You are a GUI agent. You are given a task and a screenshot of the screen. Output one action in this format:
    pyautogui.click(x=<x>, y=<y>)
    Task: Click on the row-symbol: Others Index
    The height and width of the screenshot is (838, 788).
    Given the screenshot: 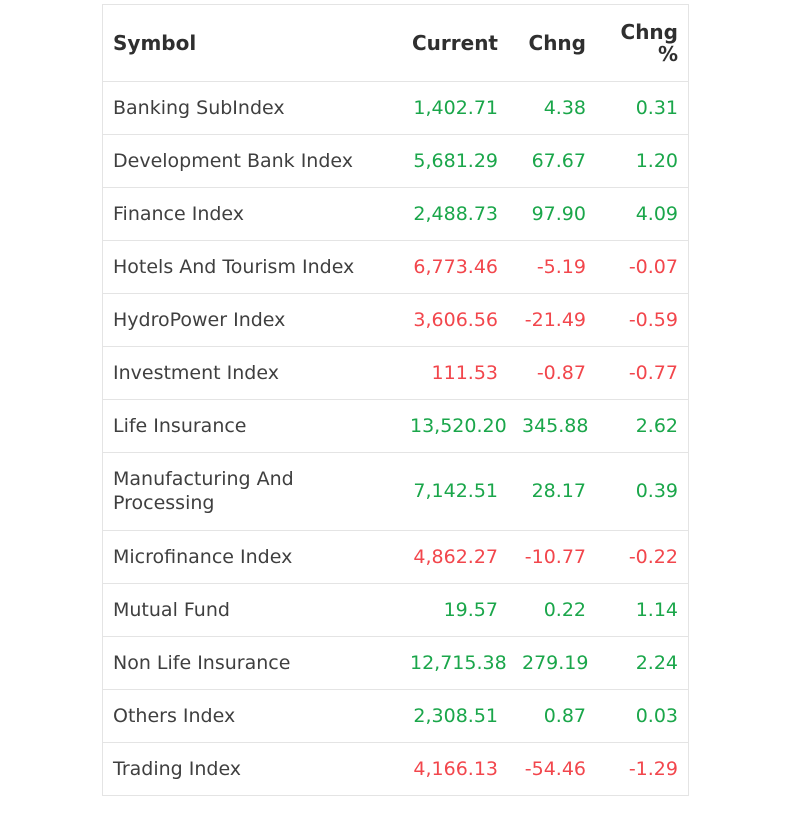 What is the action you would take?
    pyautogui.click(x=251, y=716)
    